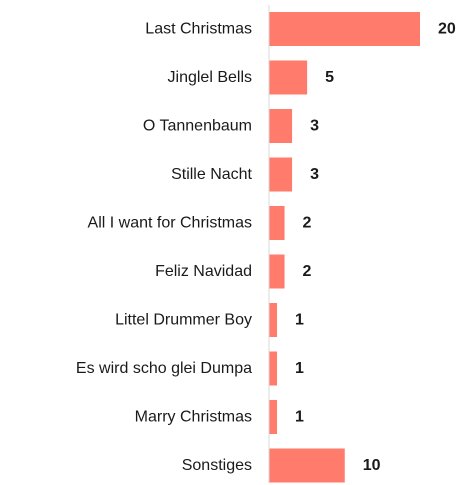  What do you see at coordinates (217, 465) in the screenshot?
I see `category-label-9: Sonstiges` at bounding box center [217, 465].